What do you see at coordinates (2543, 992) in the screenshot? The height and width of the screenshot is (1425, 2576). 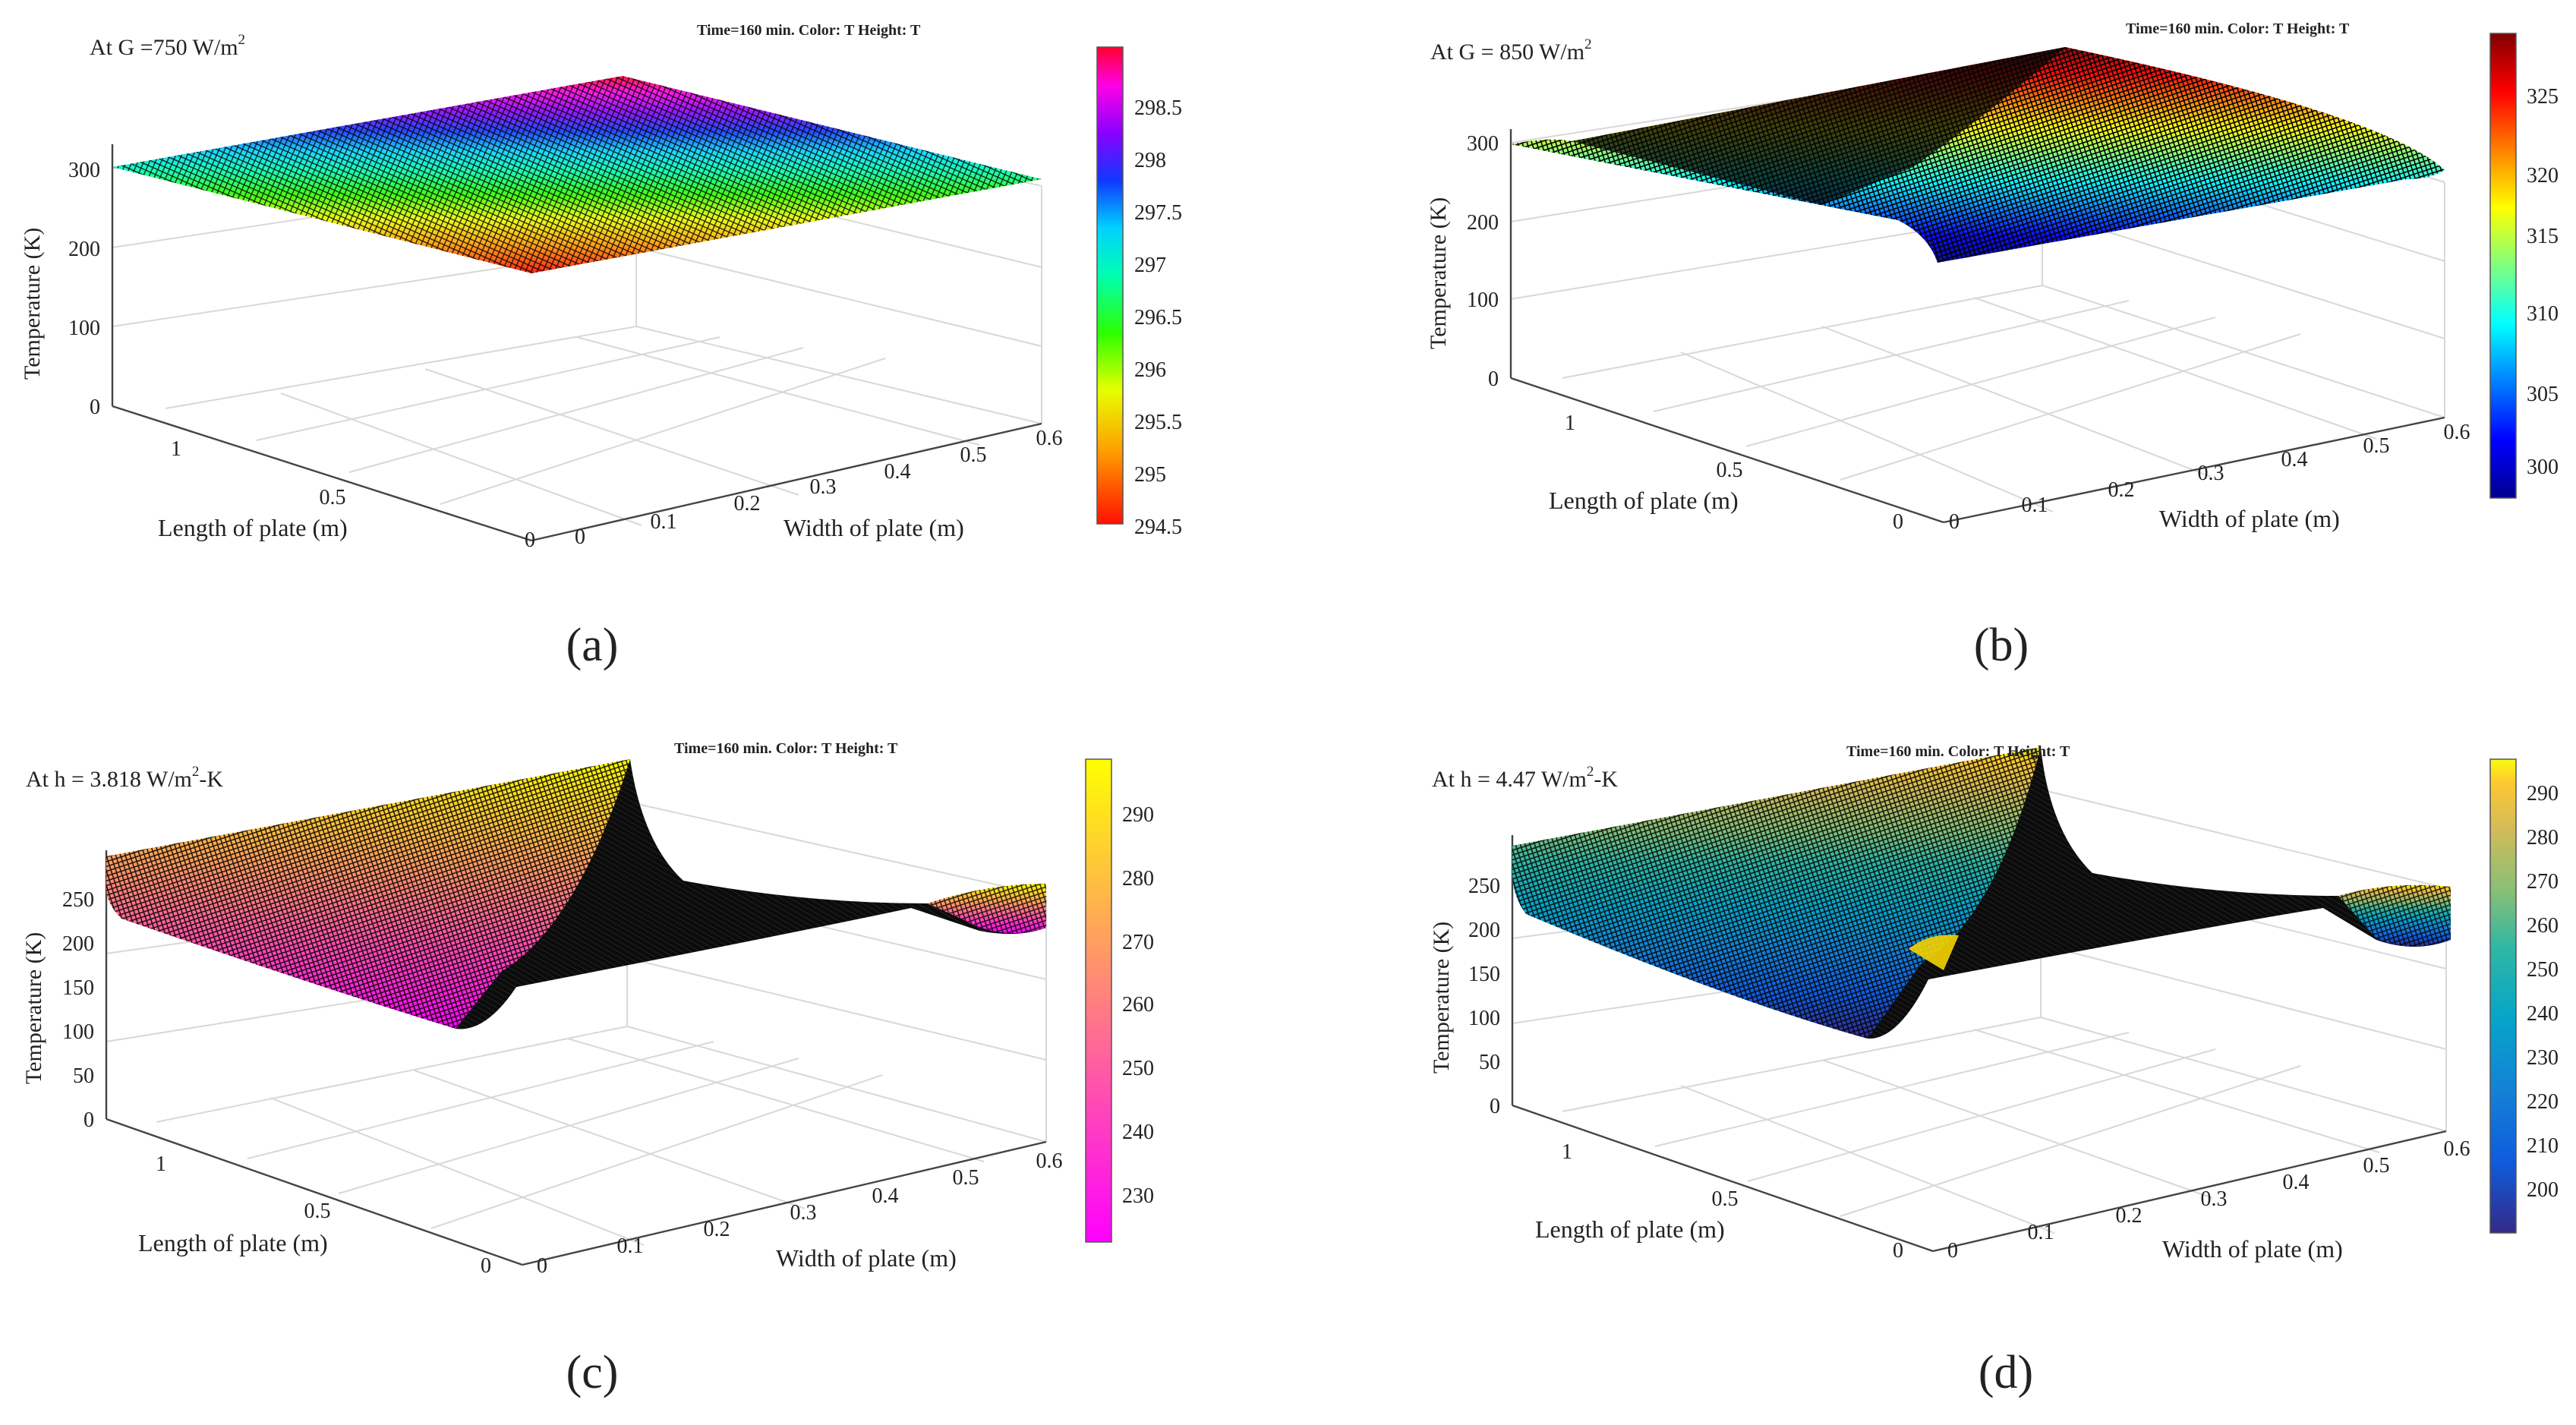 I see `colorbar-ticks: 290 280 270 260 250 240 230 220 210 200` at bounding box center [2543, 992].